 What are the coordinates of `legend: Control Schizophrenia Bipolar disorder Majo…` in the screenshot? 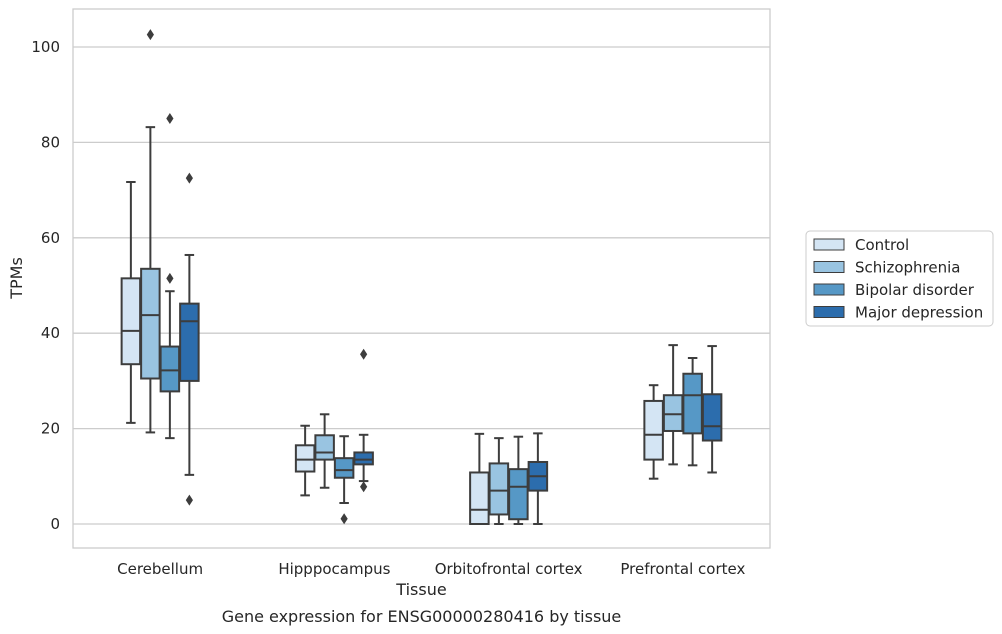 It's located at (899, 278).